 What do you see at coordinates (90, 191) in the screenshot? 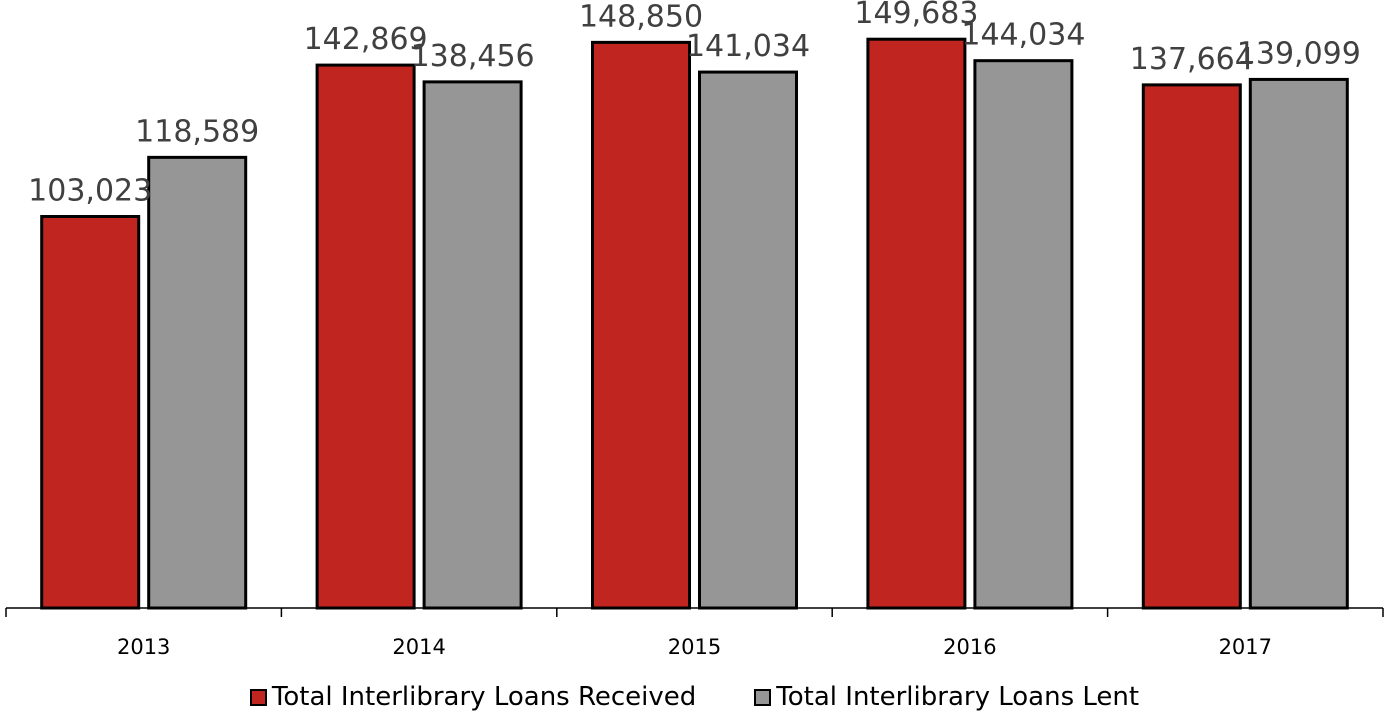
I see `value-label-received-2013: 103,023` at bounding box center [90, 191].